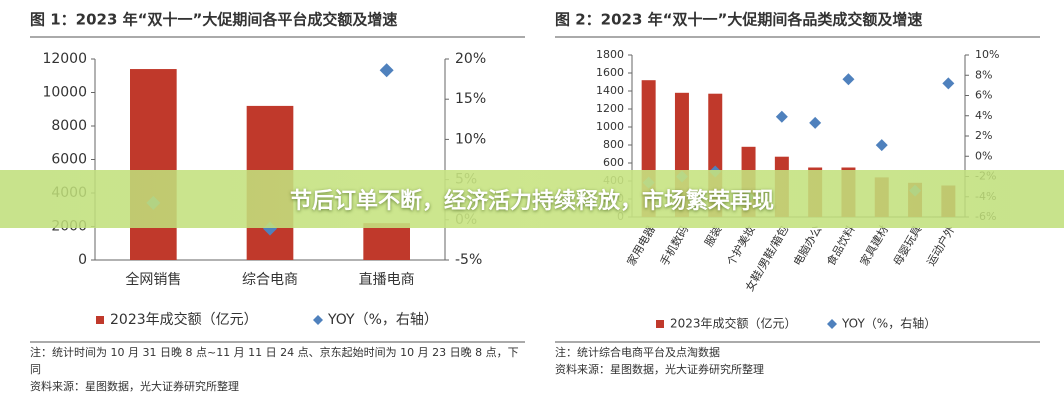 The height and width of the screenshot is (400, 1064). Describe the element at coordinates (741, 245) in the screenshot. I see `x-tick-label: 个护美妆` at that location.